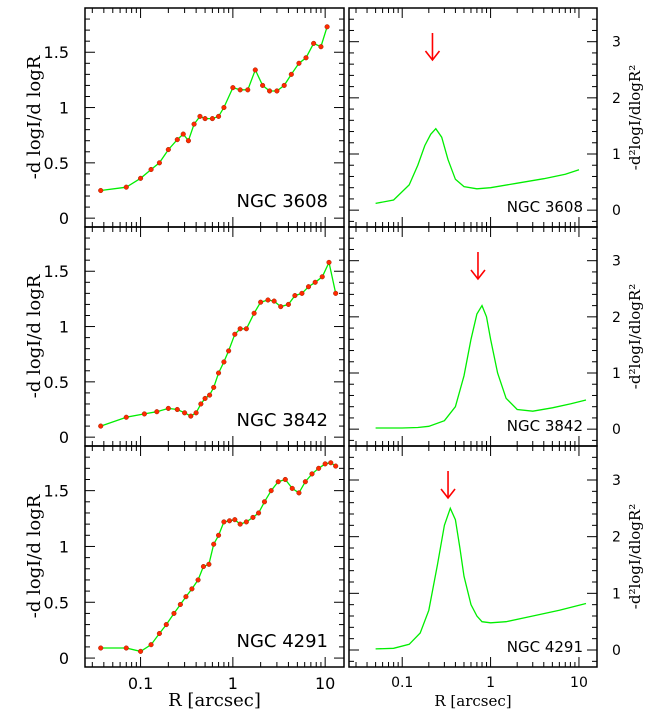  Describe the element at coordinates (56, 163) in the screenshot. I see `y-tick-label: 0.5` at that location.